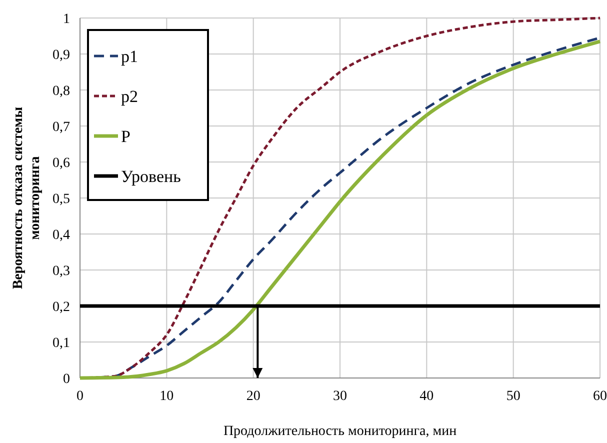  I want to click on x-axis-title: Продолжительность мониторинга, мин, so click(340, 431).